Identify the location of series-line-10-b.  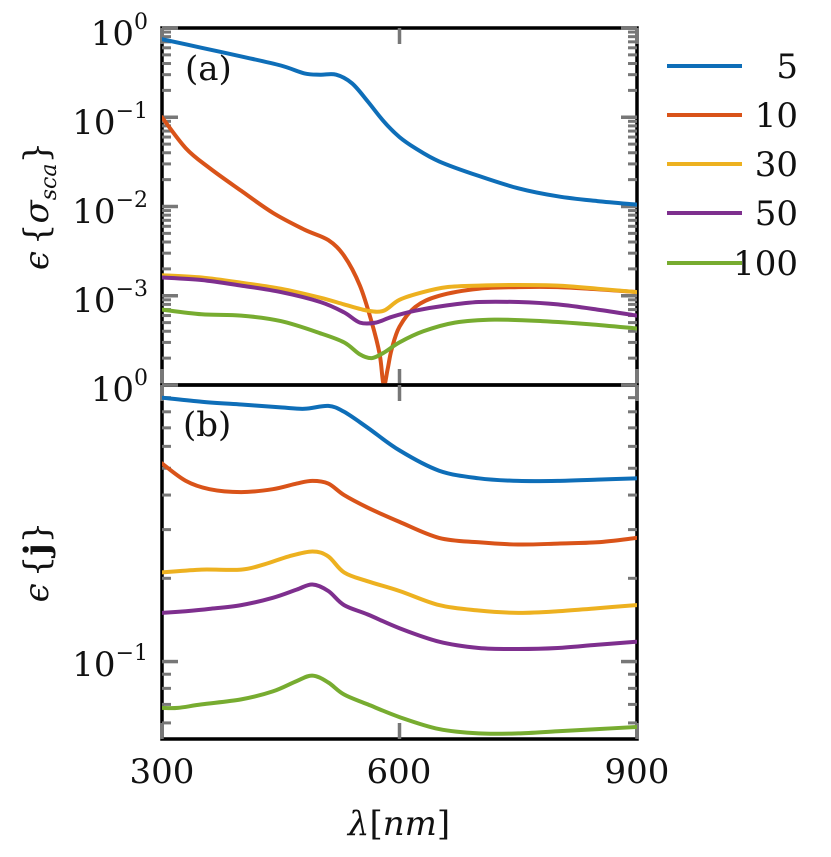
(399, 504).